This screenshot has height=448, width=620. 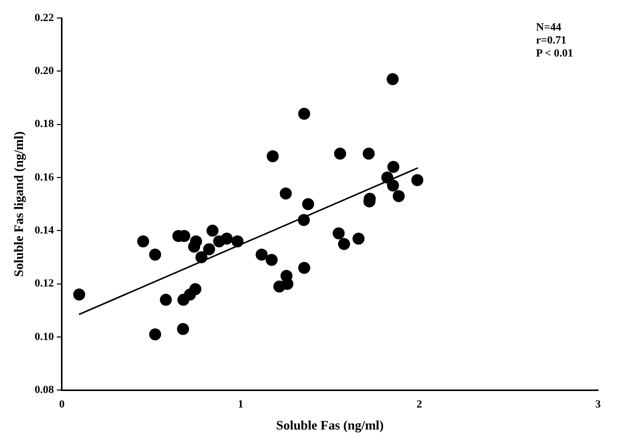 I want to click on x-tick-label: 2, so click(x=419, y=404).